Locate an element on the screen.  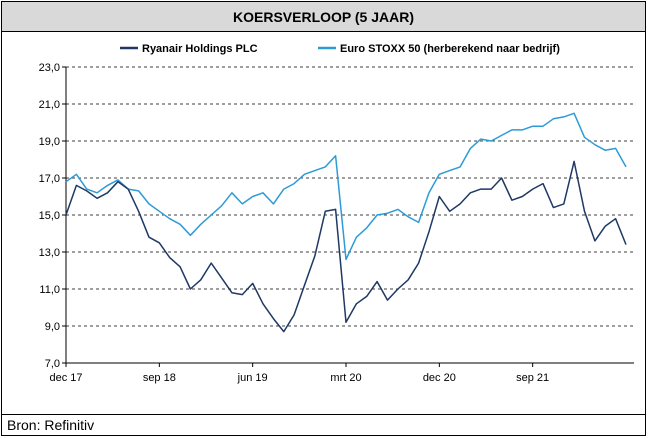
x-tick-label: sep 21 is located at coordinates (532, 378).